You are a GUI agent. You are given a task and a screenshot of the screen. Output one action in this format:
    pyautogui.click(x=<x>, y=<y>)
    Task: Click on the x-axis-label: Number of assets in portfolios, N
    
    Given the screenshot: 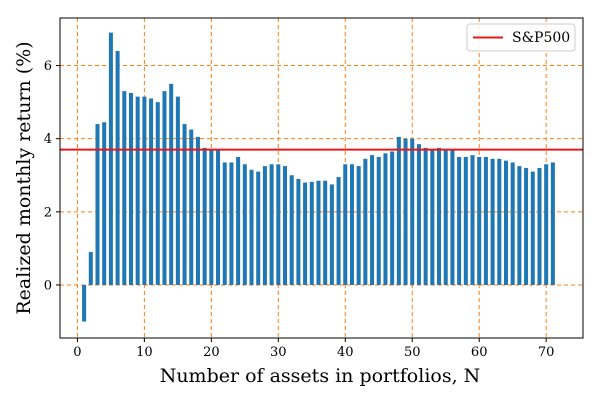 What is the action you would take?
    pyautogui.click(x=320, y=376)
    